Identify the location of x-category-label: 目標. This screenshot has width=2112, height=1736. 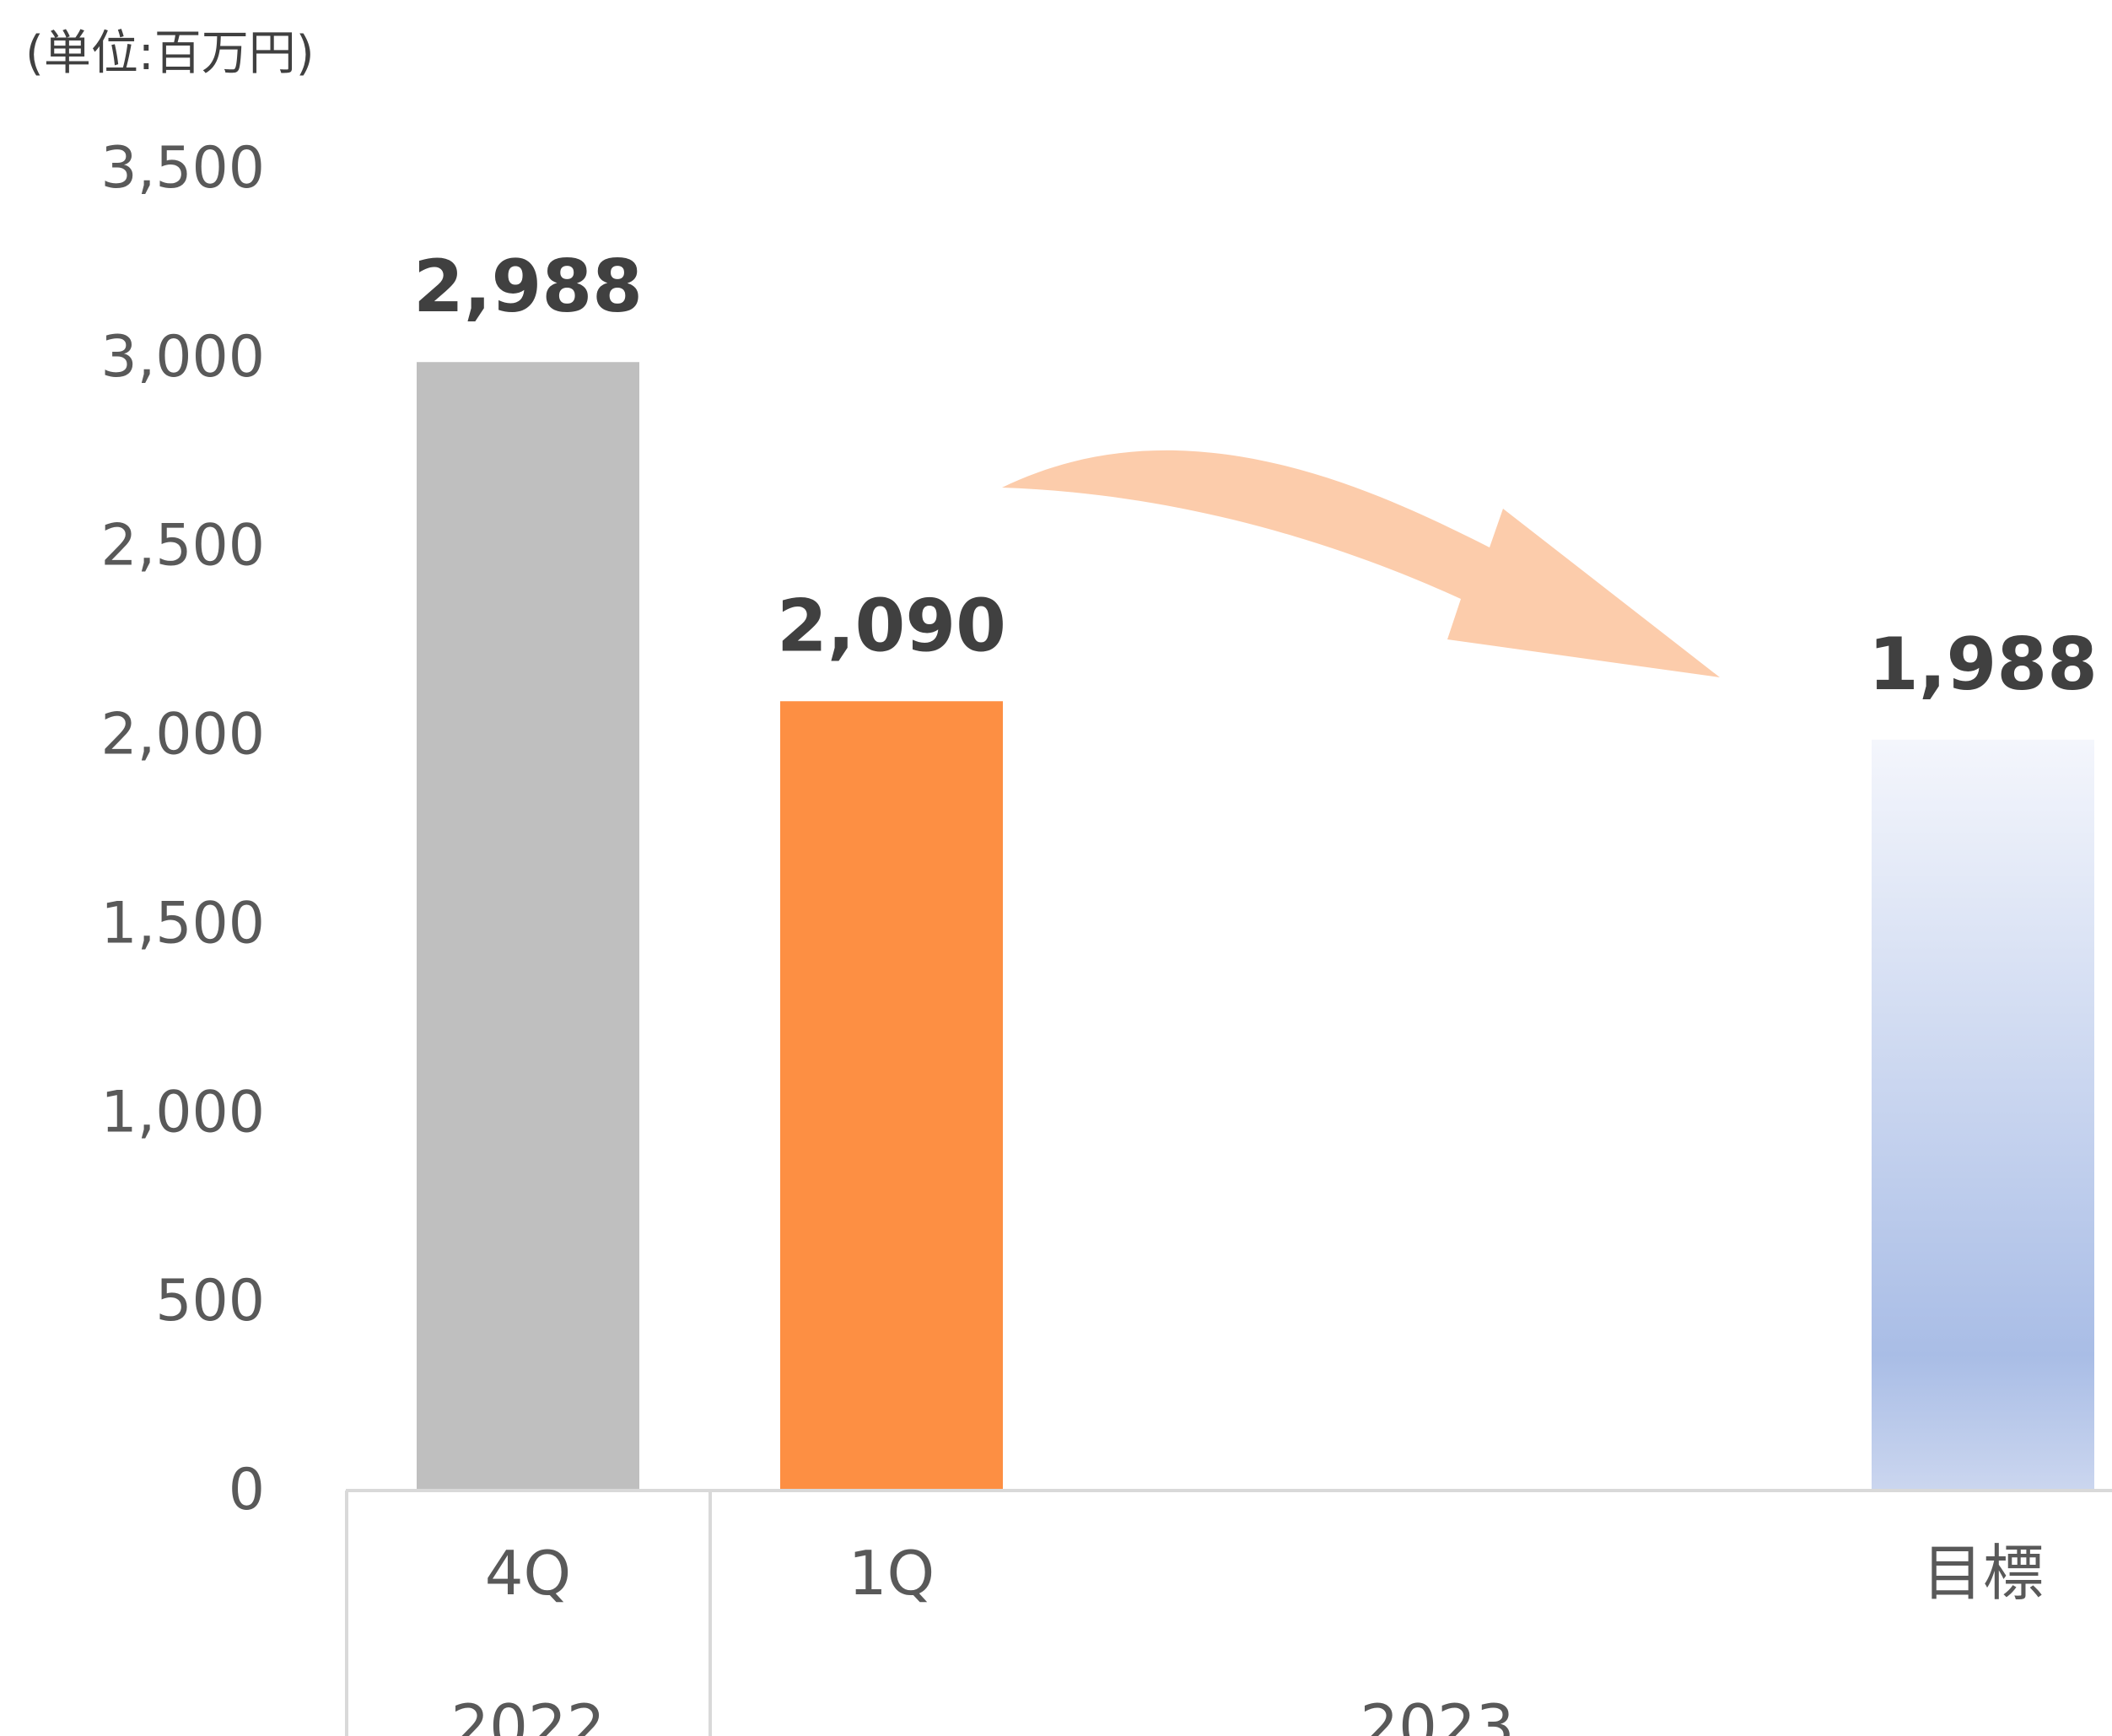
(1983, 1573).